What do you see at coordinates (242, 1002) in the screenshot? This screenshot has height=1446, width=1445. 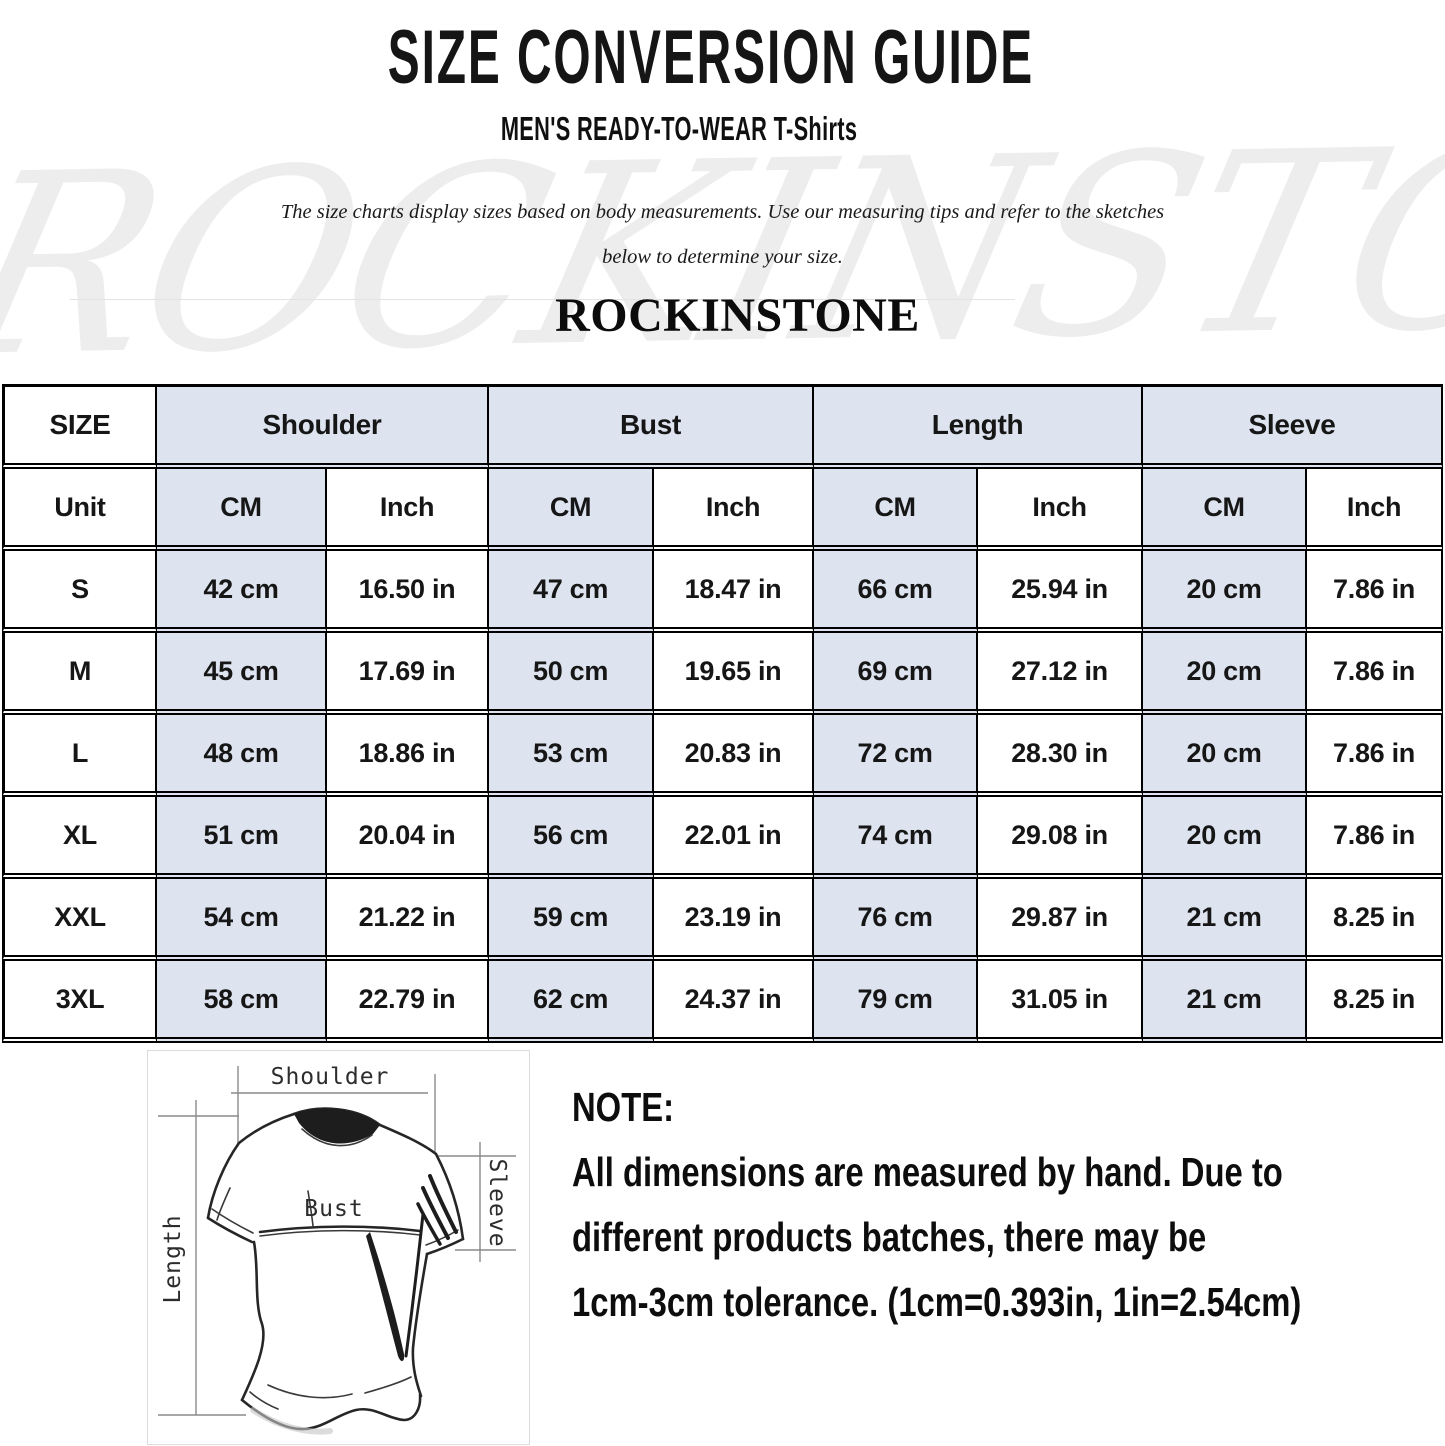 I see `measurement-cell: 58 cm` at bounding box center [242, 1002].